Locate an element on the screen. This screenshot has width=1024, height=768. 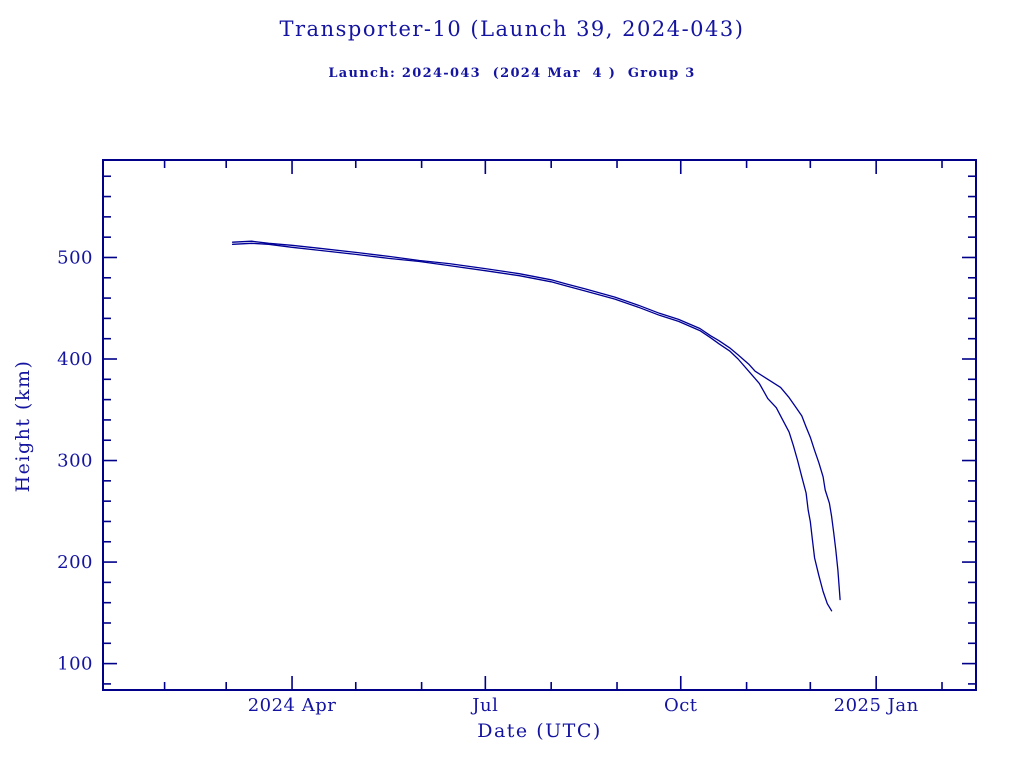
y-tick-label: 400 is located at coordinates (75, 359).